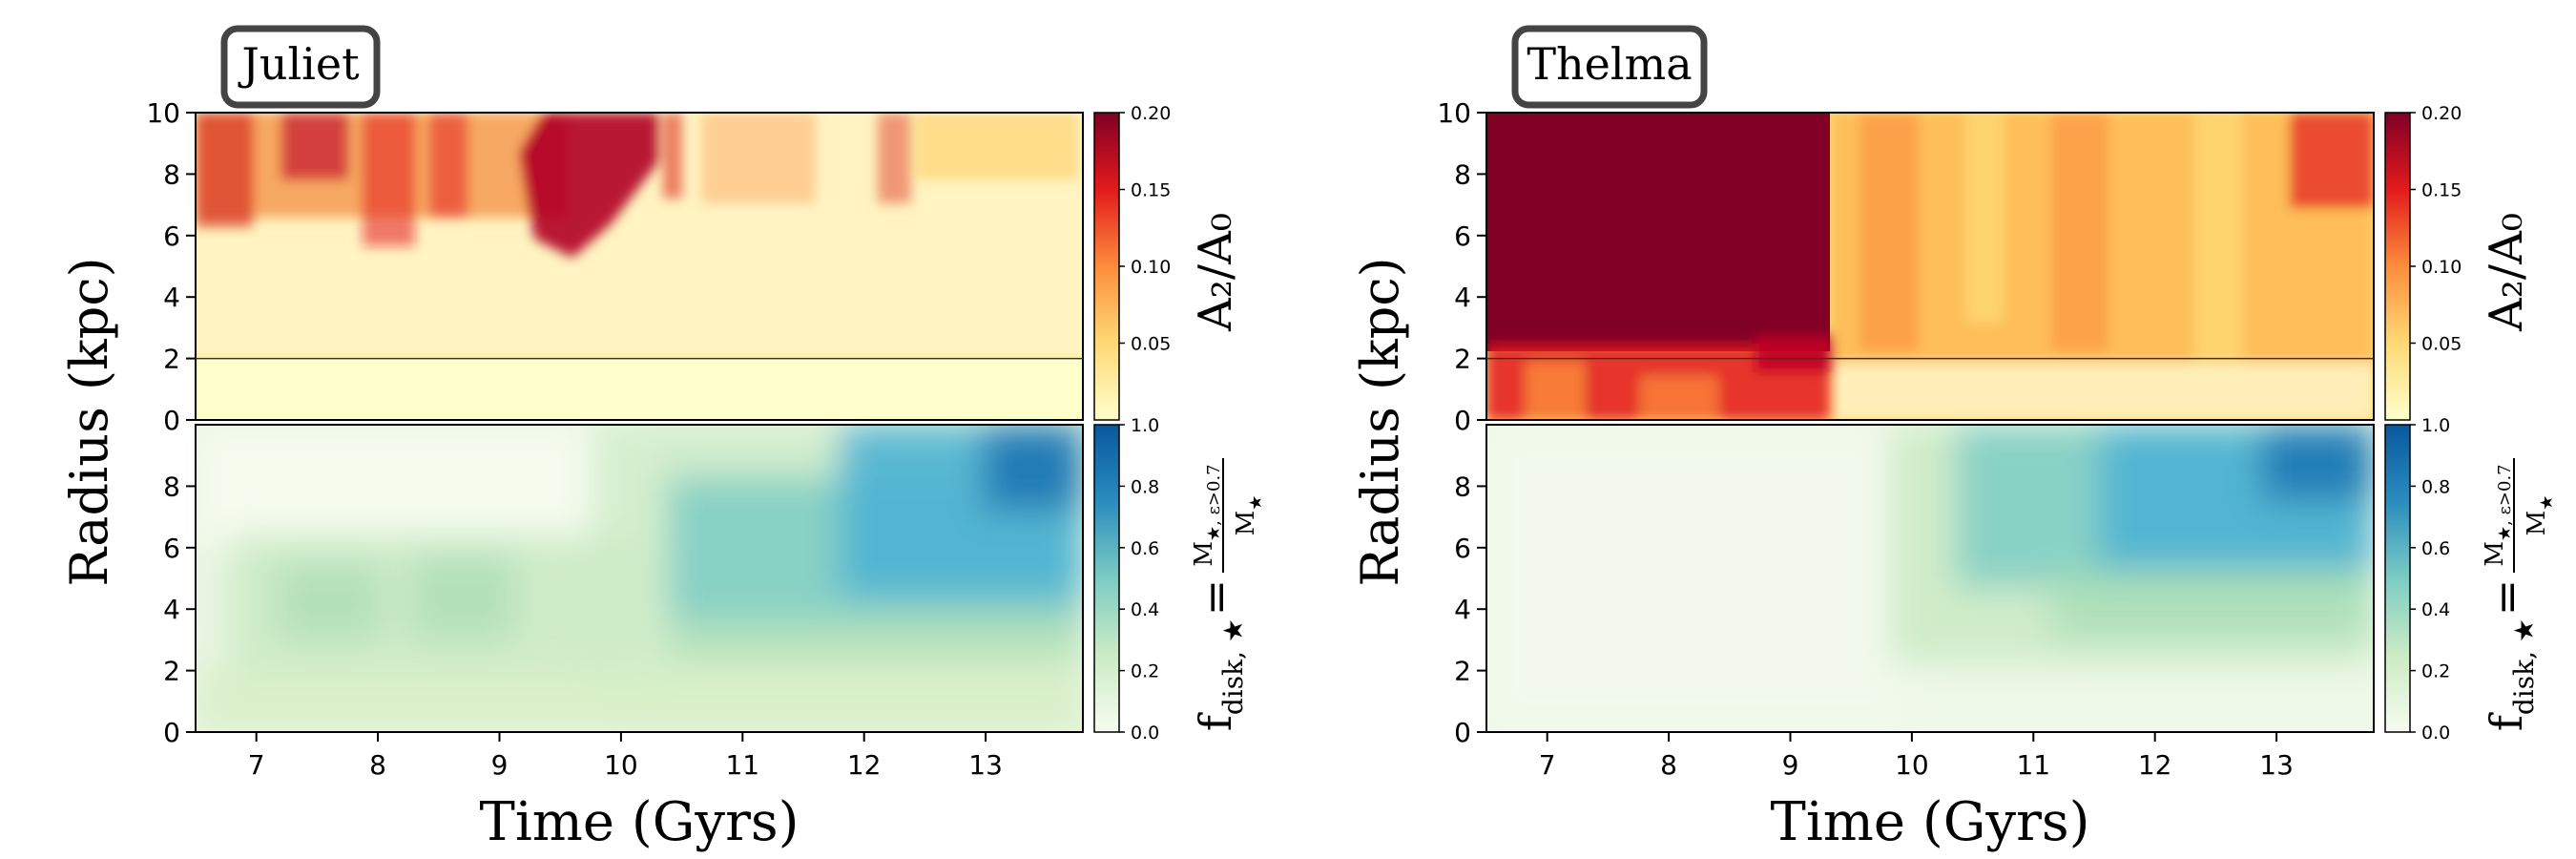 The height and width of the screenshot is (859, 2576). I want to click on thelma-top-frame, so click(1930, 266).